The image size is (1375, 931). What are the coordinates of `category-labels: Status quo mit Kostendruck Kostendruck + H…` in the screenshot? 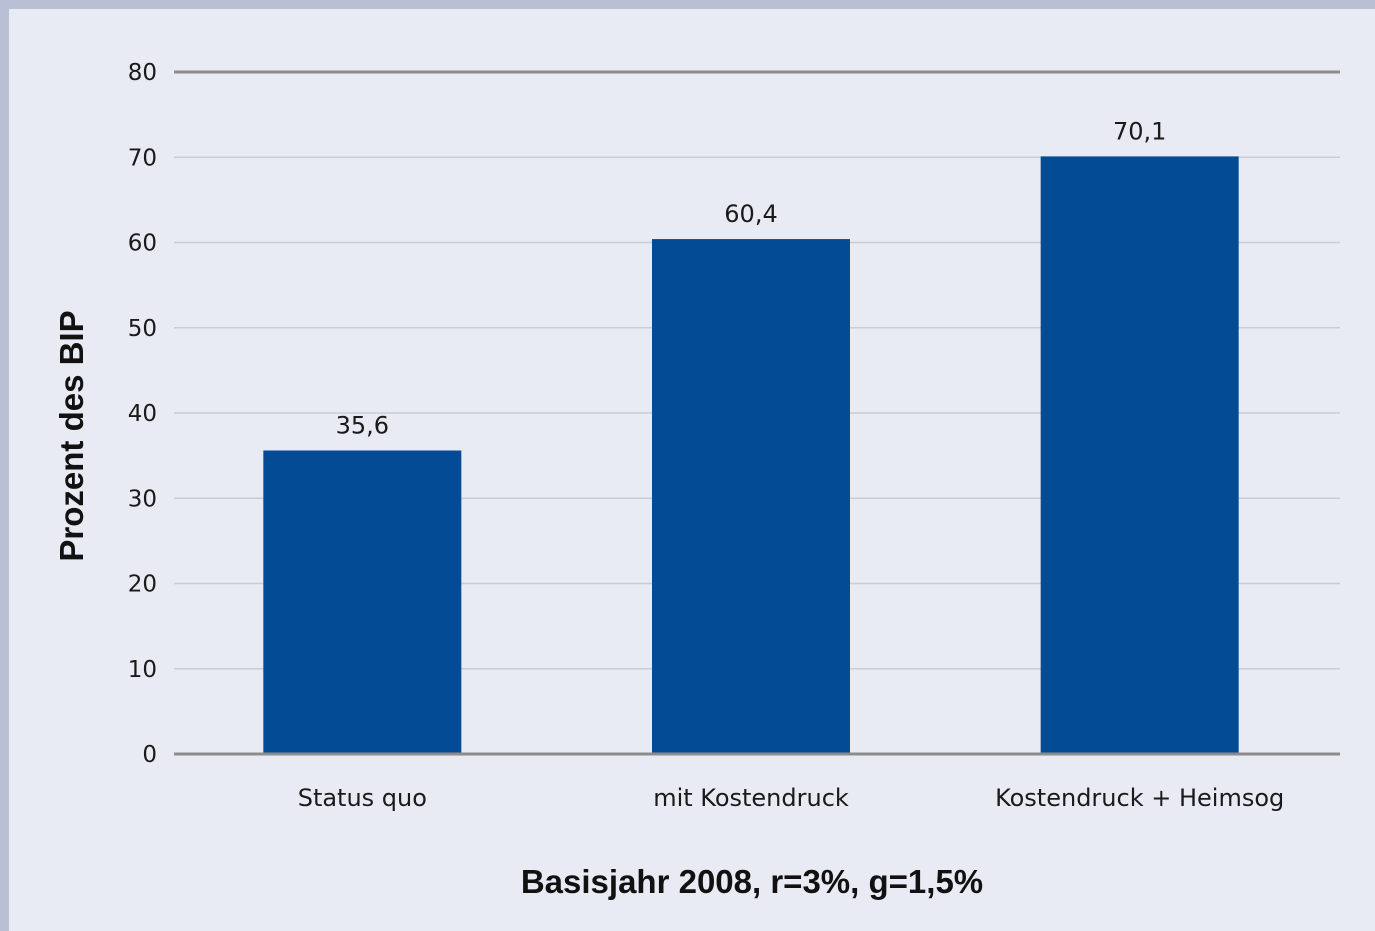 It's located at (791, 798).